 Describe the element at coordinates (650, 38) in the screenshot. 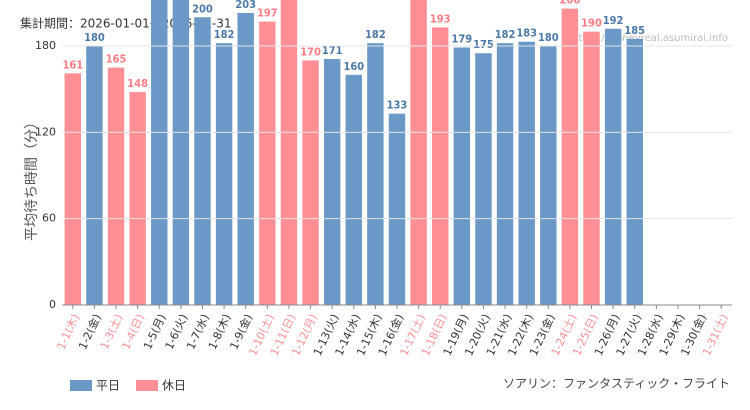

I see `watermark: https://disneyreal.asumirai.info` at that location.